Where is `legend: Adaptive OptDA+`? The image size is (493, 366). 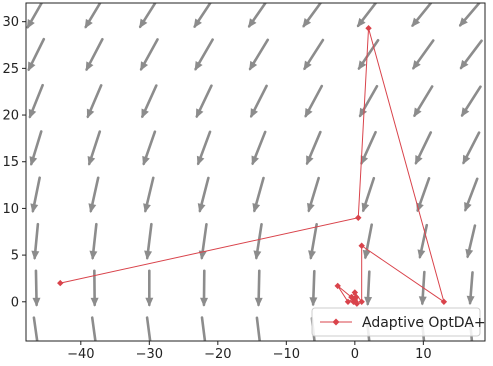
legend: Adaptive OptDA+ is located at coordinates (398, 322).